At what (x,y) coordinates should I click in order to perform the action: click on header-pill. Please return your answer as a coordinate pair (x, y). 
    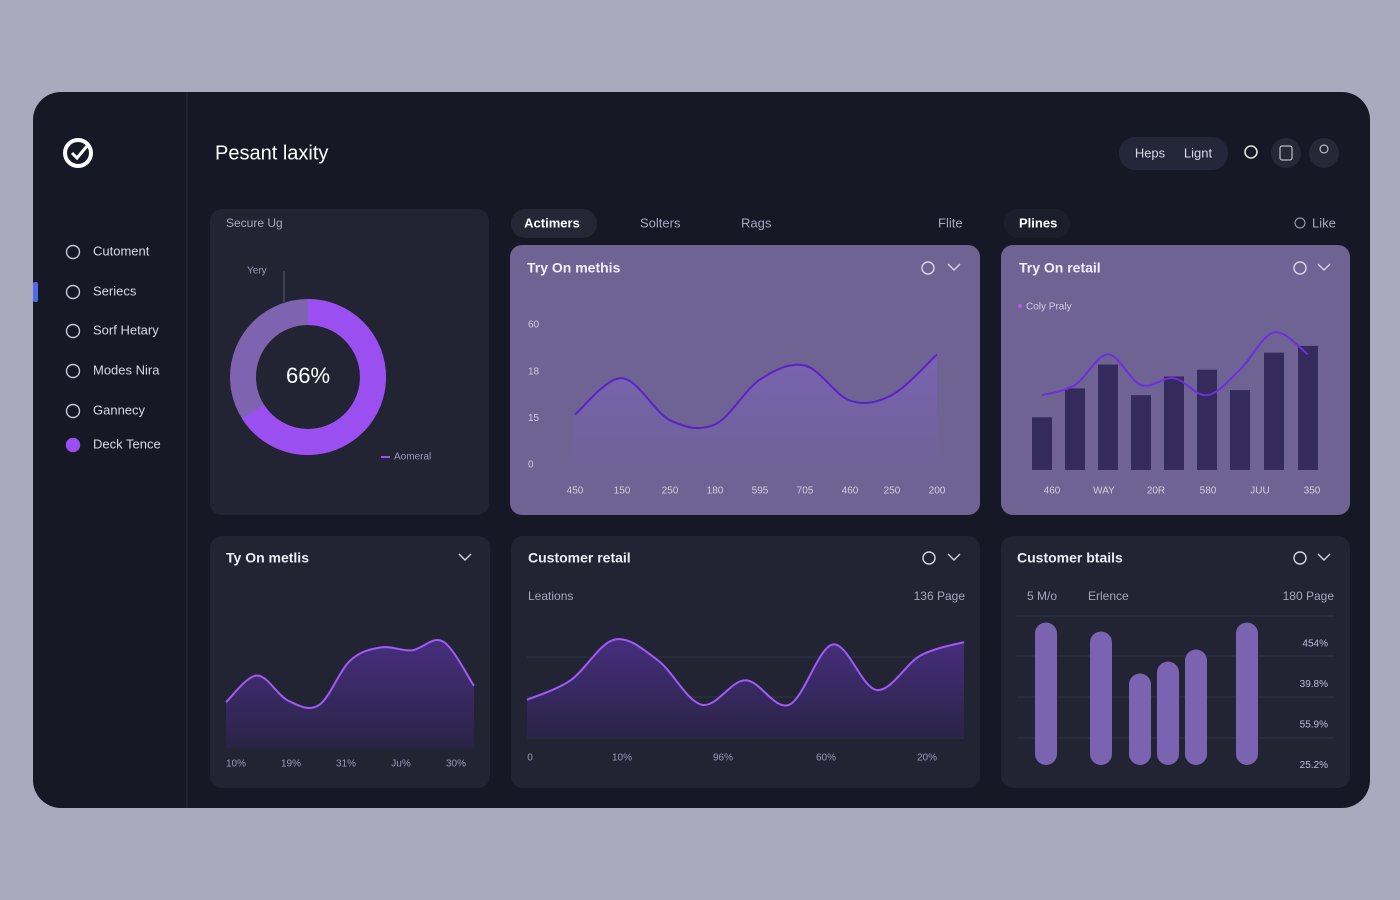
    Looking at the image, I should click on (1173, 153).